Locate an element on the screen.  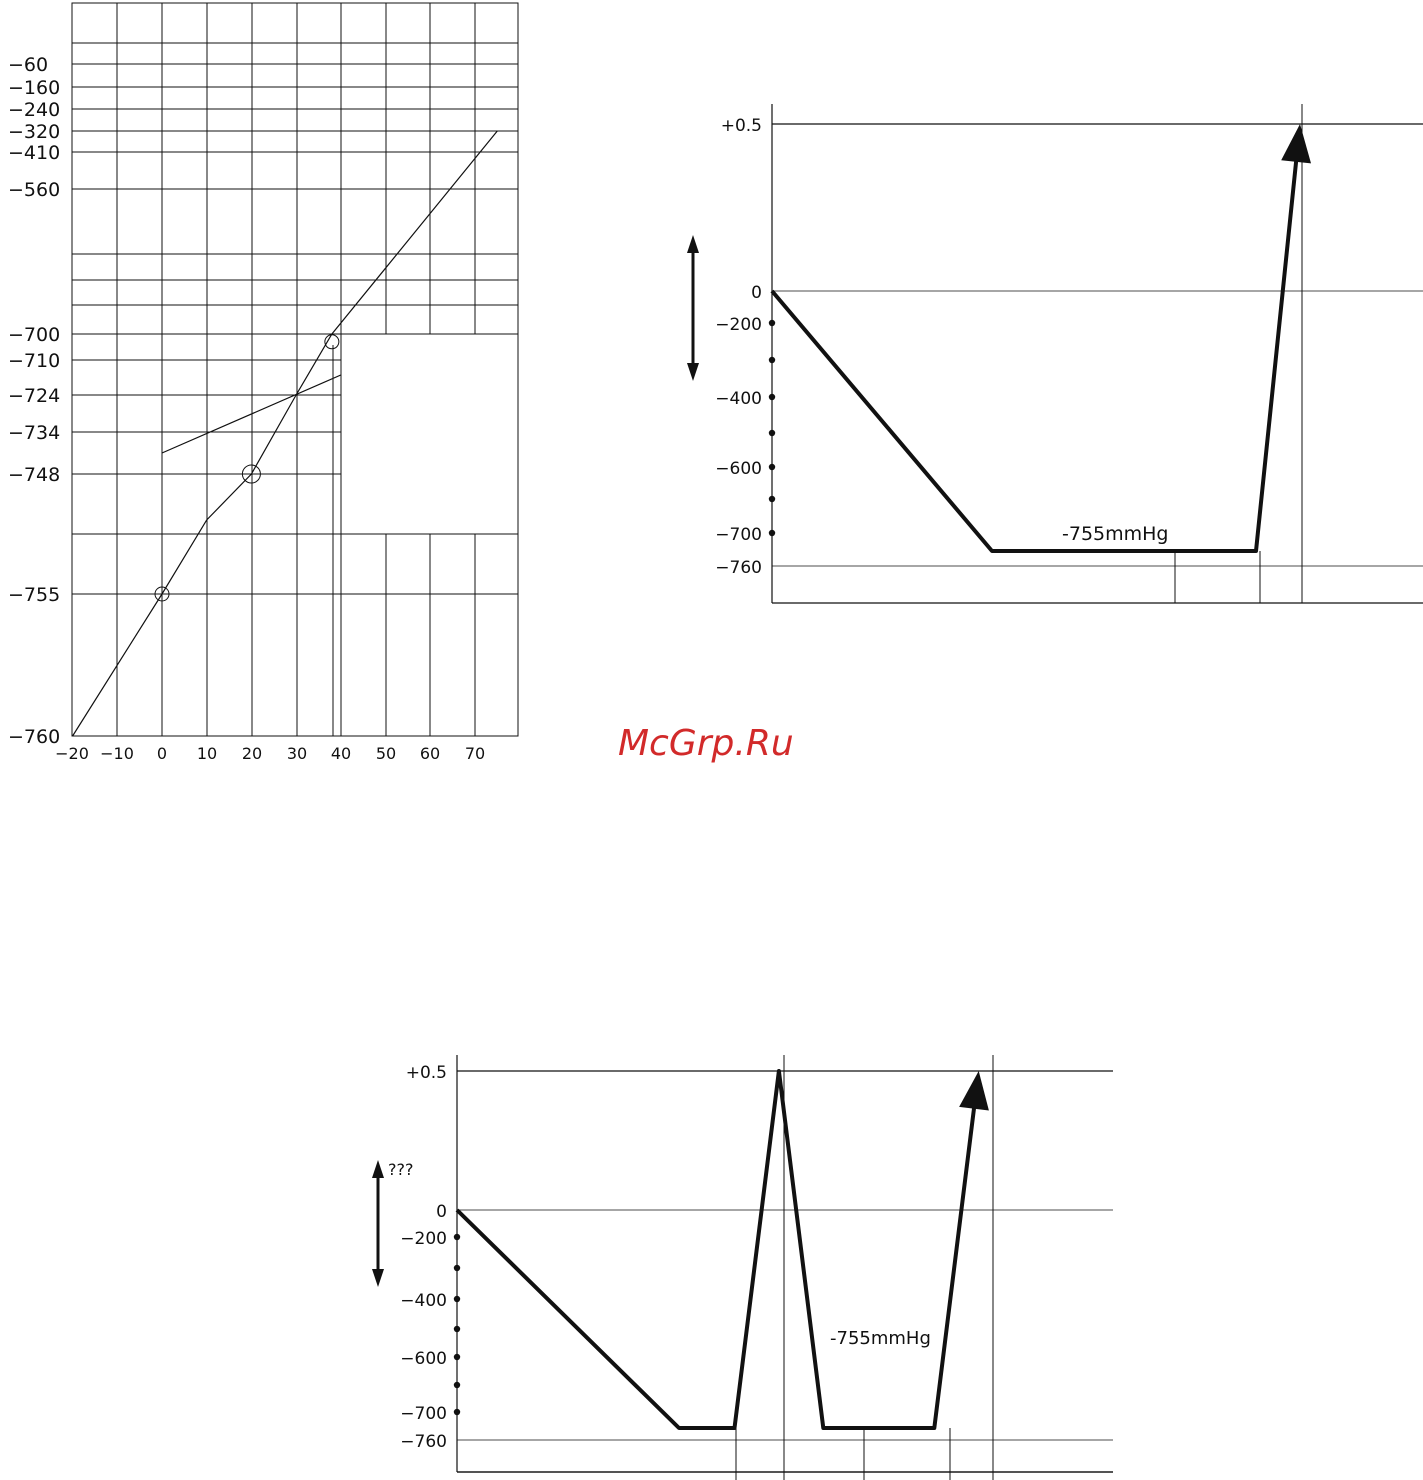
chart-2-series is located at coordinates (1041, 338).